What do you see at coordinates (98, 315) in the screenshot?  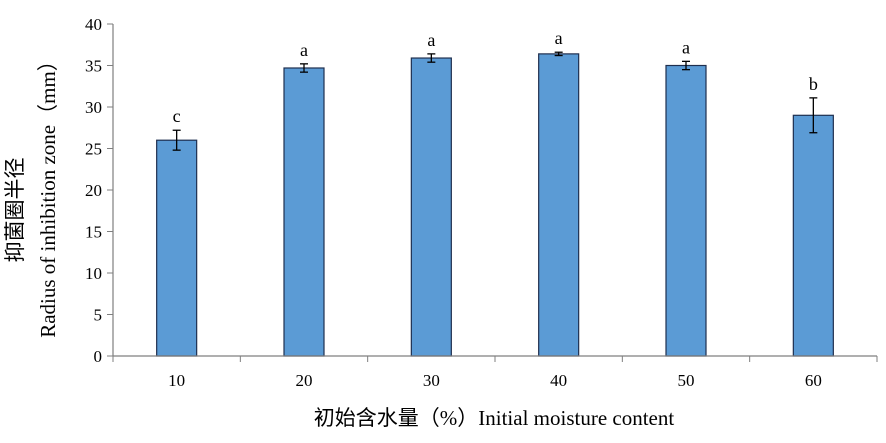 I see `y-tick-label: 5` at bounding box center [98, 315].